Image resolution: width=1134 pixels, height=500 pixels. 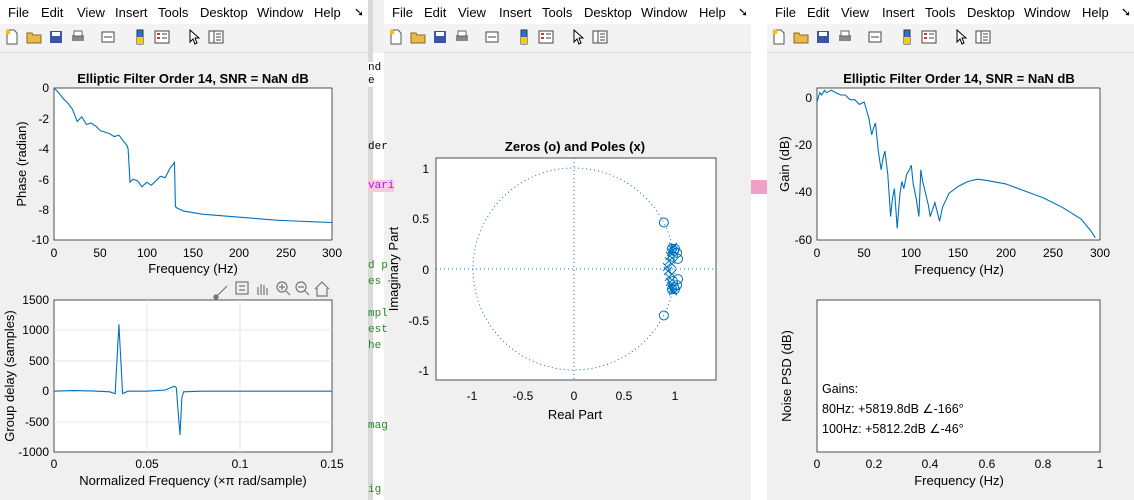 I want to click on y-tick-labels: 1500 1000 500 0 -500 -1000, so click(x=33, y=376).